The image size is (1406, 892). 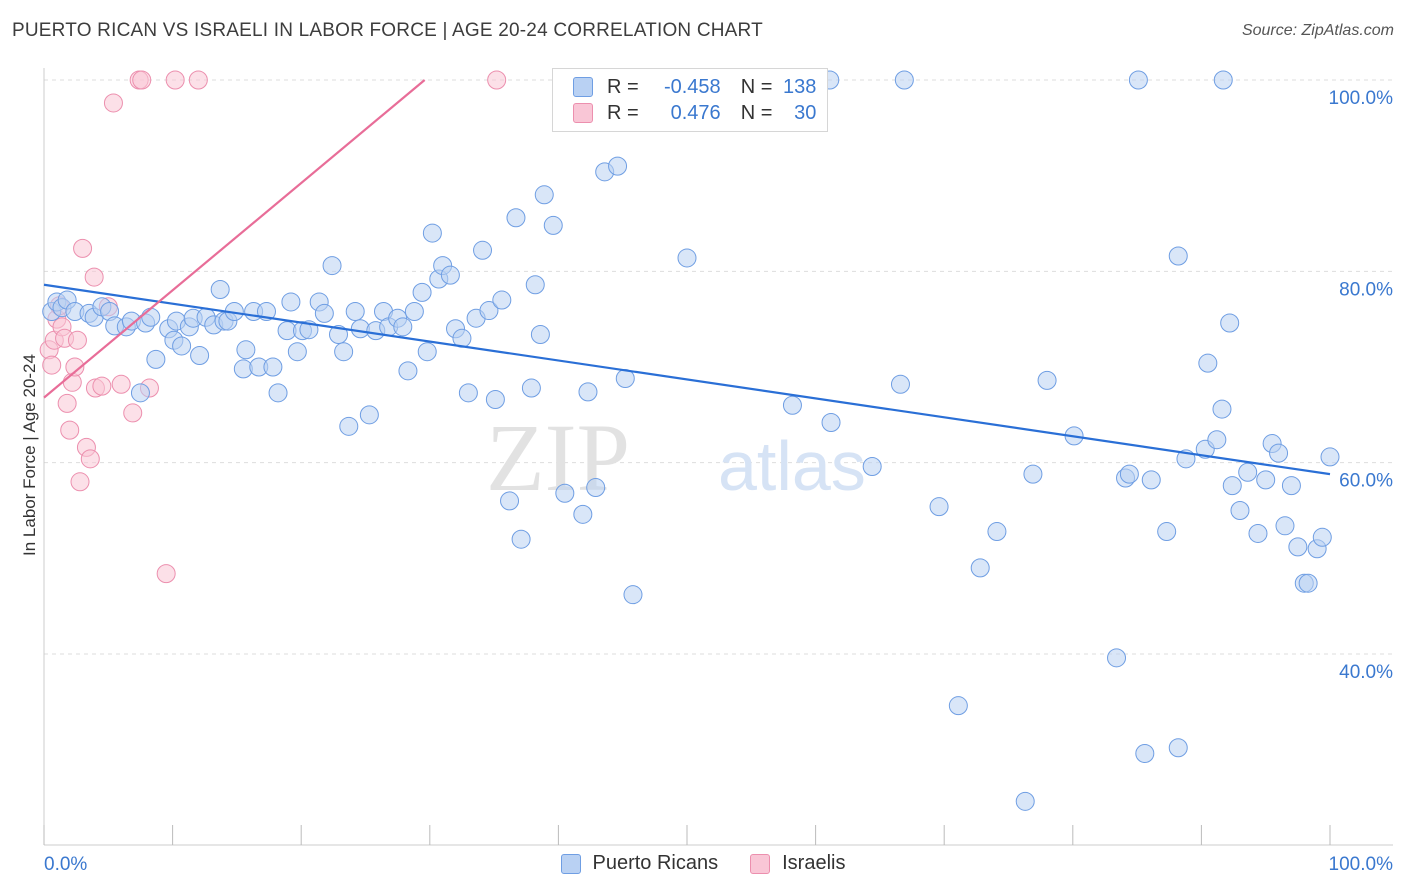 I want to click on legend-item-israelis: Israelis, so click(x=797, y=863).